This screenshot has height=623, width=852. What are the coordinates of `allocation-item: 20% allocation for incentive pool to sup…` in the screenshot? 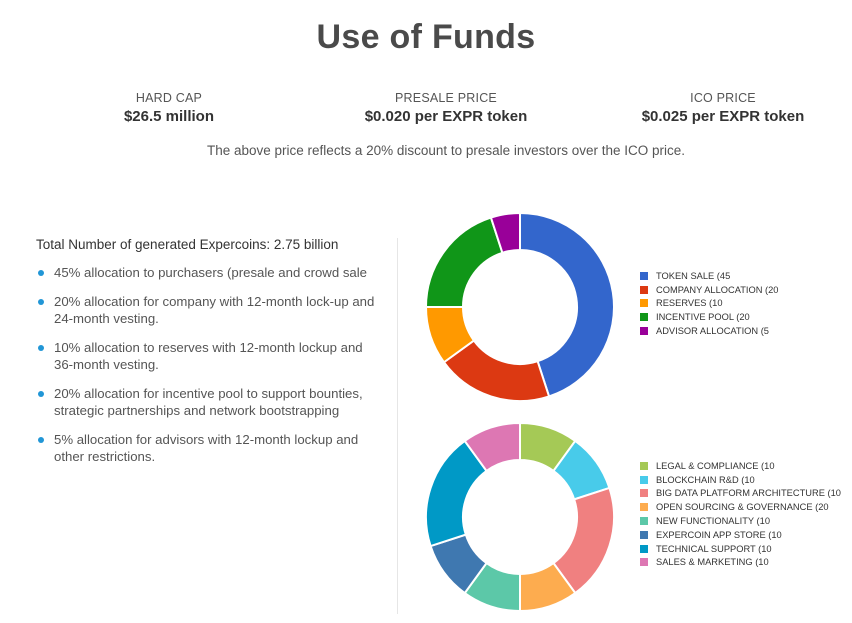 It's located at (206, 402).